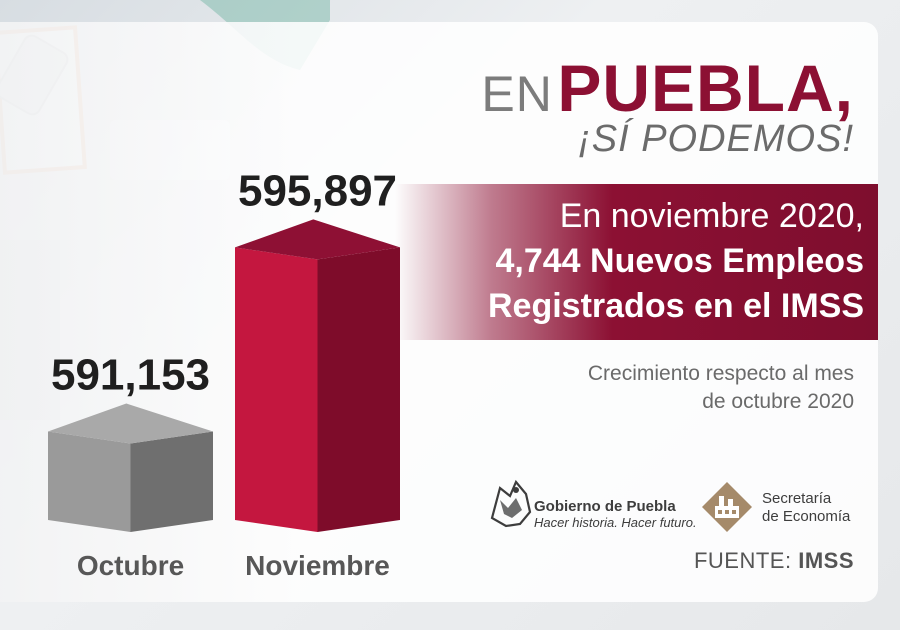 The height and width of the screenshot is (630, 900). What do you see at coordinates (358, 390) in the screenshot?
I see `bar-noviembre-side` at bounding box center [358, 390].